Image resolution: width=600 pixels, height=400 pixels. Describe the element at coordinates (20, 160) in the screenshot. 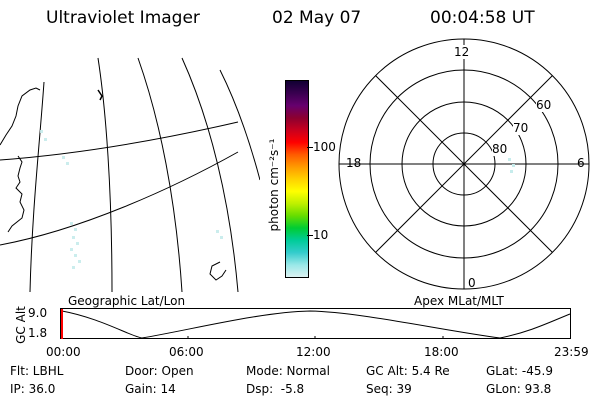

I see `coastline` at that location.